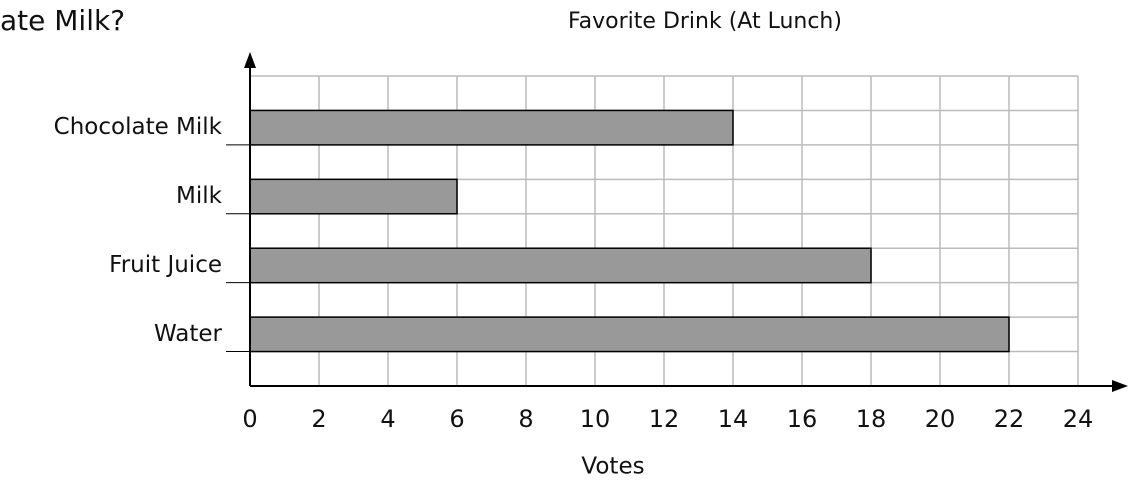 The width and height of the screenshot is (1131, 481). I want to click on y-tick-label: Water, so click(188, 334).